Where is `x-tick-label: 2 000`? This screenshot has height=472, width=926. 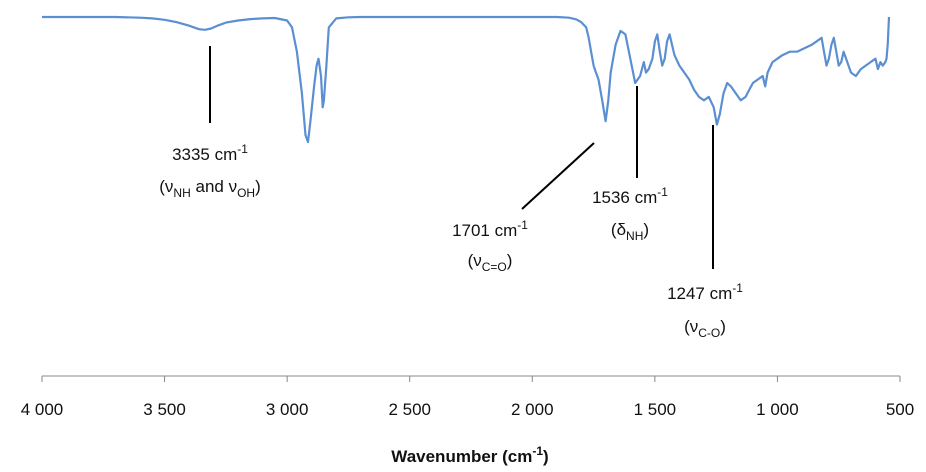 x-tick-label: 2 000 is located at coordinates (532, 409).